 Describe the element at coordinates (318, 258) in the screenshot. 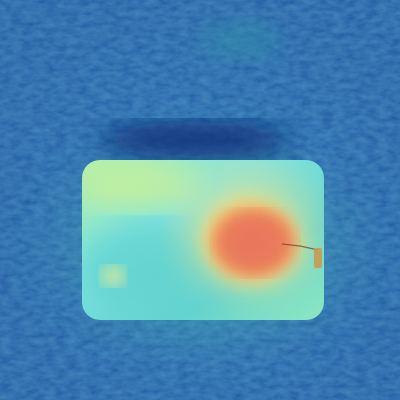

I see `edge-notch` at that location.